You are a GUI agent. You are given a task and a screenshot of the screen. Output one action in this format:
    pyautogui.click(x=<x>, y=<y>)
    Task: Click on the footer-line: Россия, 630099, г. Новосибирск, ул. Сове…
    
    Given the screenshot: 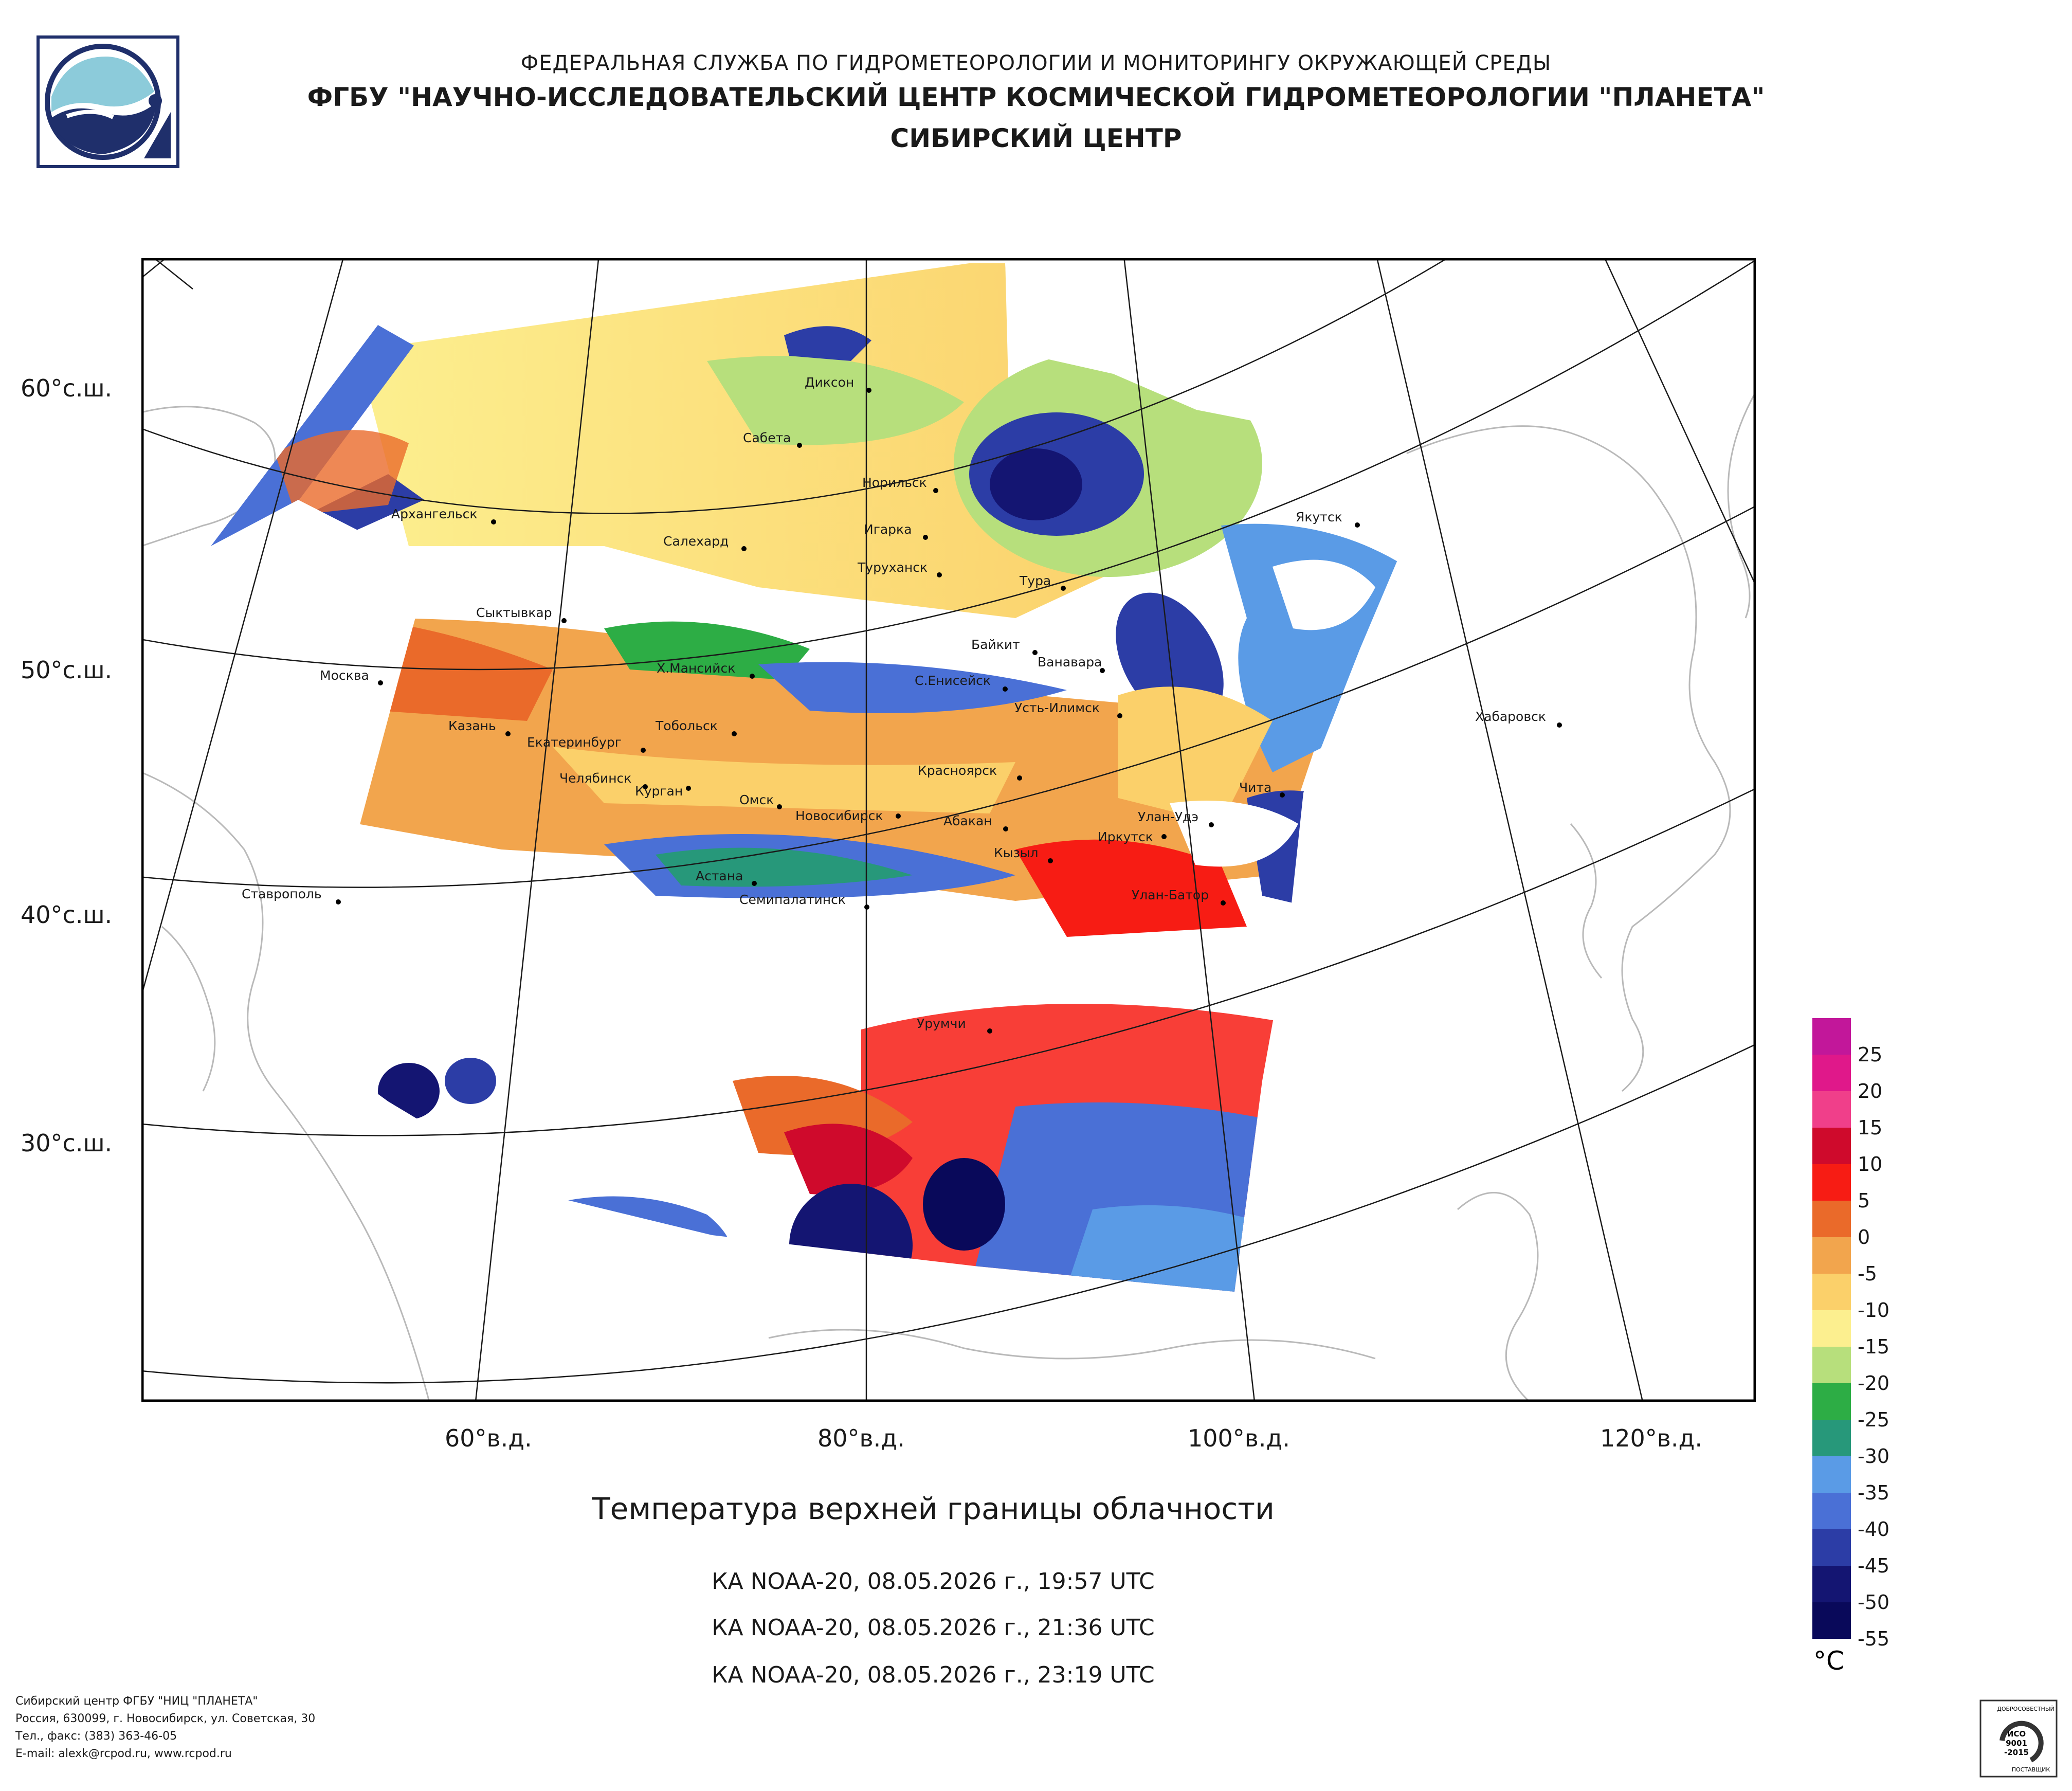 What is the action you would take?
    pyautogui.click(x=165, y=1718)
    